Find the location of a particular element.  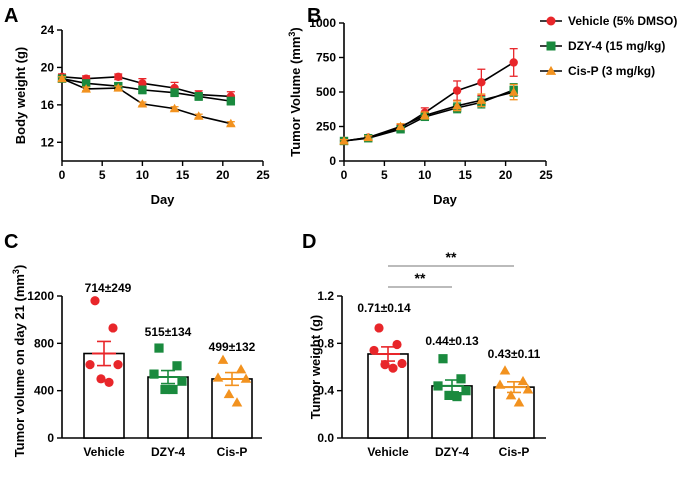

value-annotation: 0.43±0.11 is located at coordinates (514, 354).